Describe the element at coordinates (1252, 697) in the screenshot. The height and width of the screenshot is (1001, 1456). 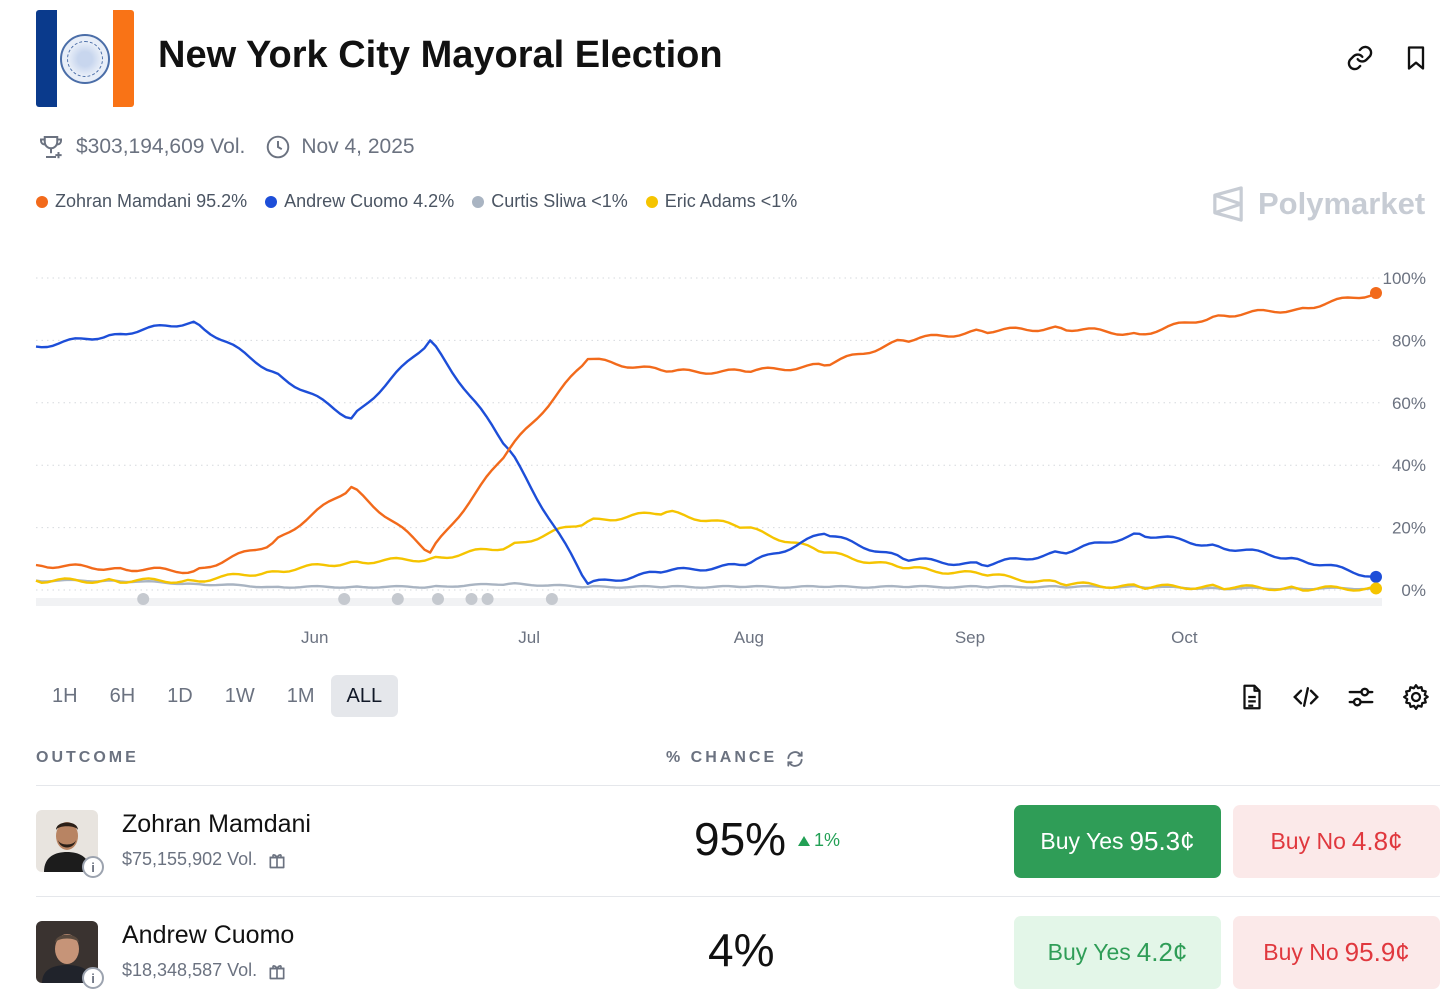
I see `document-icon` at that location.